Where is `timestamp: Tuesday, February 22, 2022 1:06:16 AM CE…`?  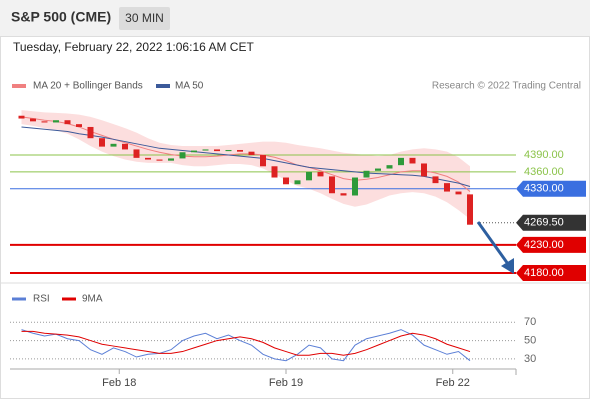 timestamp: Tuesday, February 22, 2022 1:06:16 AM CE… is located at coordinates (133, 47).